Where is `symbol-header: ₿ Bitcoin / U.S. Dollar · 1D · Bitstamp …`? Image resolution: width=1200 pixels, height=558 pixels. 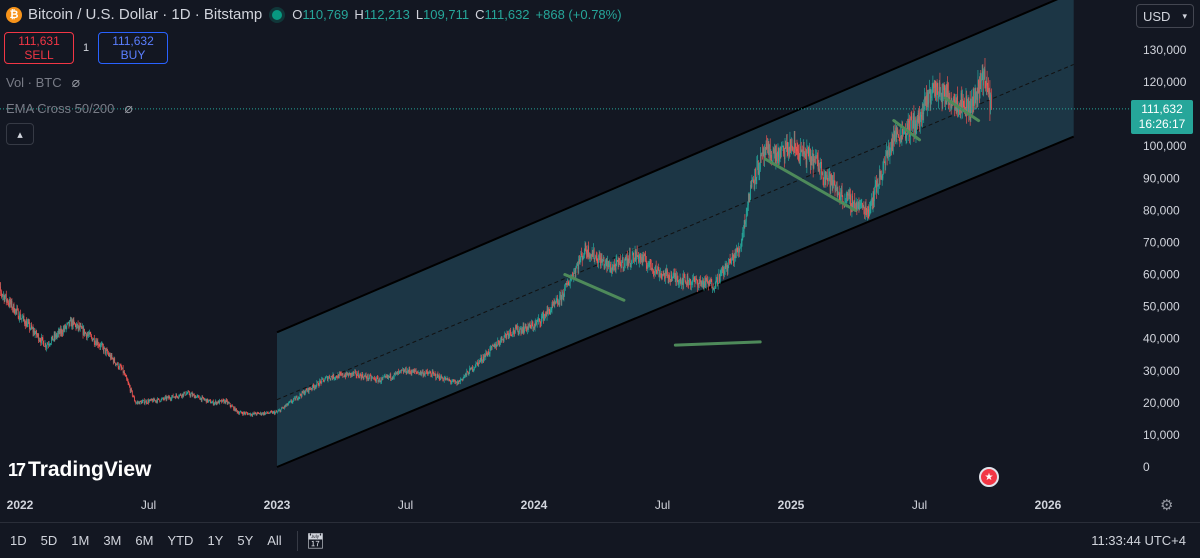
symbol-header: ₿ Bitcoin / U.S. Dollar · 1D · Bitstamp … is located at coordinates (314, 14).